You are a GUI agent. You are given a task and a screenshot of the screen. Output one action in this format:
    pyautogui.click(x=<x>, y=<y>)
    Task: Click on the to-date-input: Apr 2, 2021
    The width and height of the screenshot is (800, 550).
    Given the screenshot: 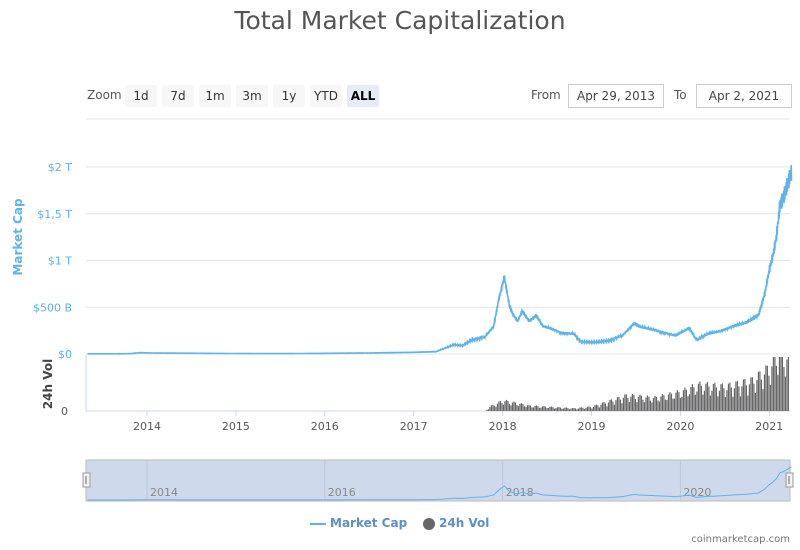 What is the action you would take?
    pyautogui.click(x=744, y=96)
    